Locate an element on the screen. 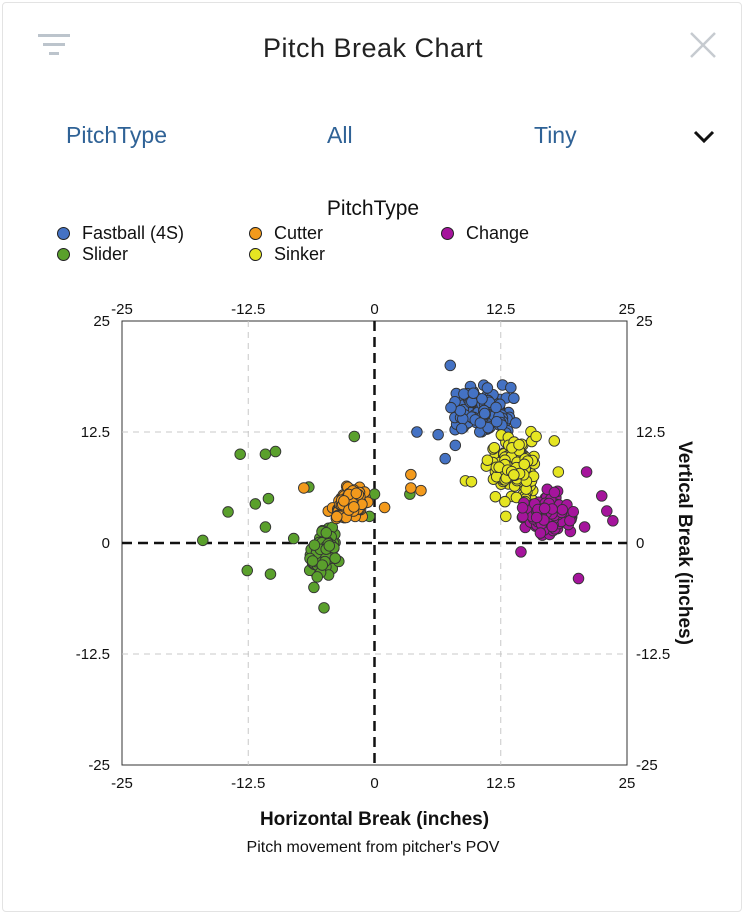 This screenshot has width=746, height=916. y-tick-label-right: -25 is located at coordinates (647, 765).